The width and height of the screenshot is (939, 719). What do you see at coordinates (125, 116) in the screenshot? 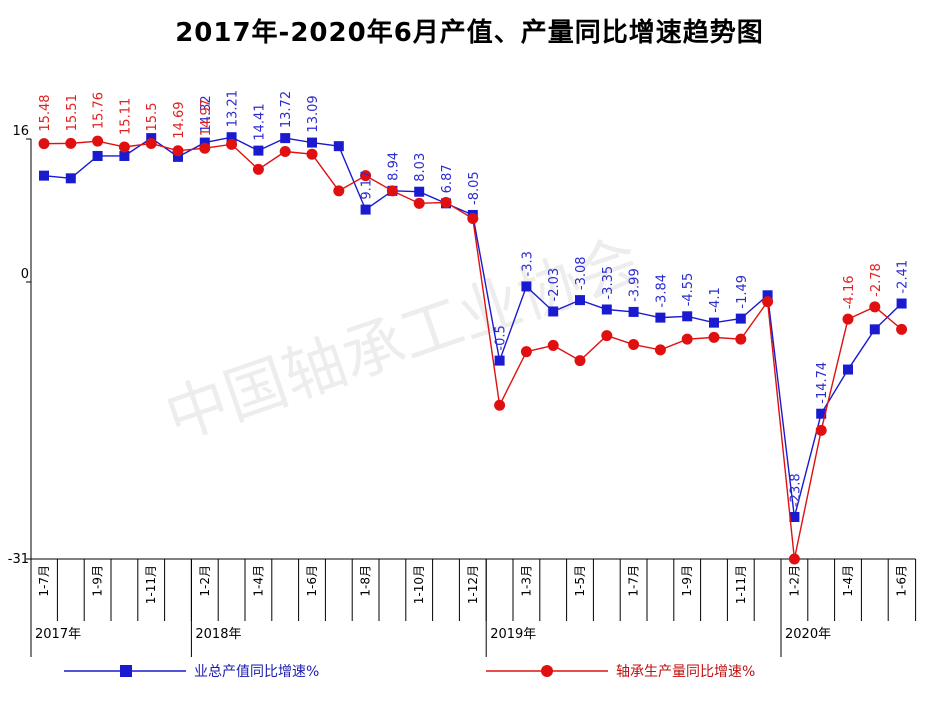
I see `data-label: 15.11` at bounding box center [125, 116].